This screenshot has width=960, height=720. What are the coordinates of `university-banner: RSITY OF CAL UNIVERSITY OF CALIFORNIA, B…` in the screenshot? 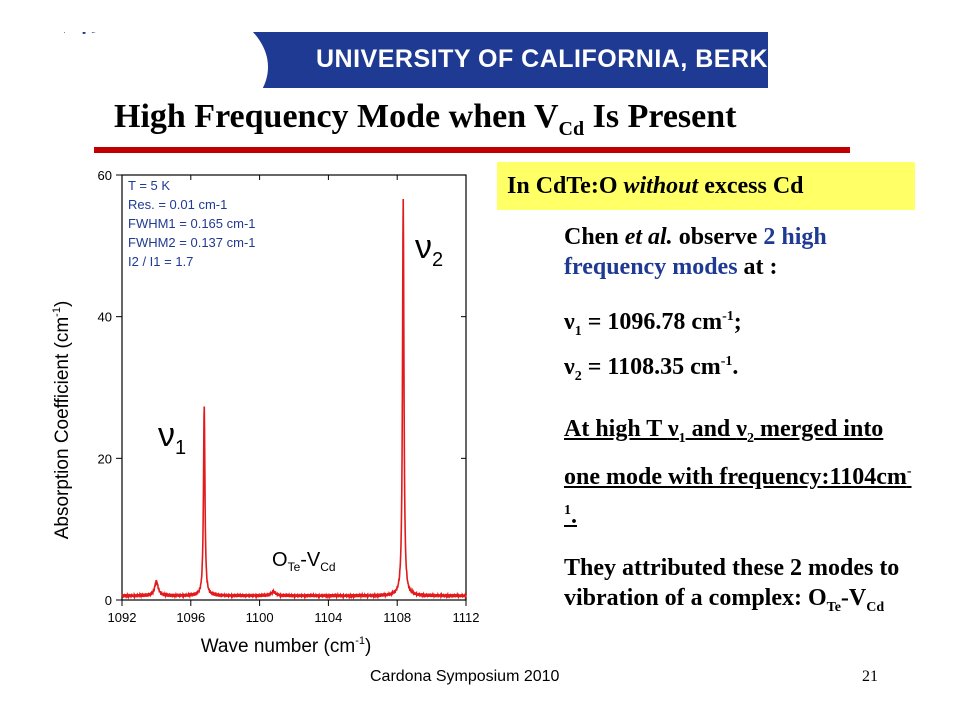 It's located at (416, 60).